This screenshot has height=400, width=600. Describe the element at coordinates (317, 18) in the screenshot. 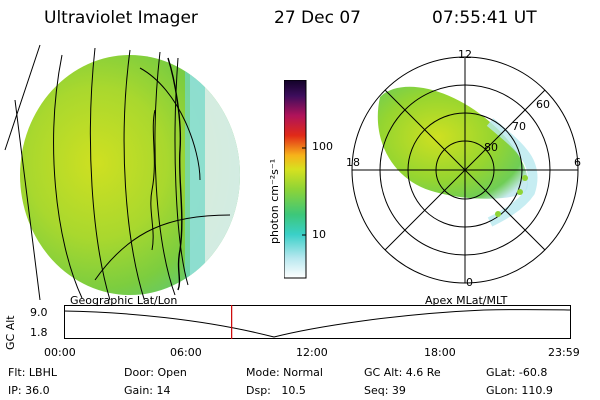

I see `date-label: 27 Dec 07` at that location.